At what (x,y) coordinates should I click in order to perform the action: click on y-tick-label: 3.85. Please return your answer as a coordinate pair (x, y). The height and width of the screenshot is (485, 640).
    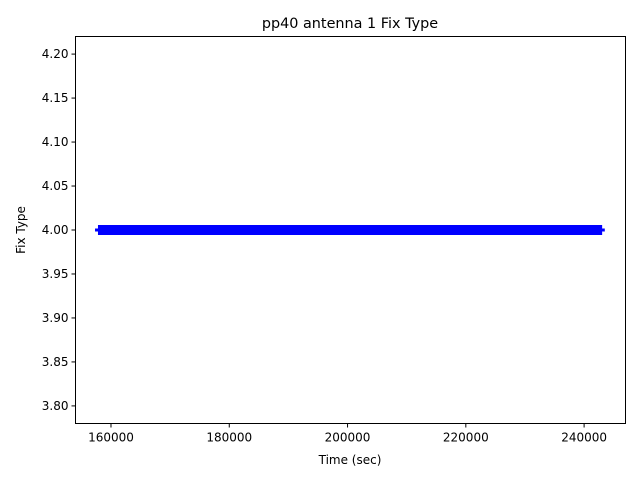
    Looking at the image, I should click on (55, 362).